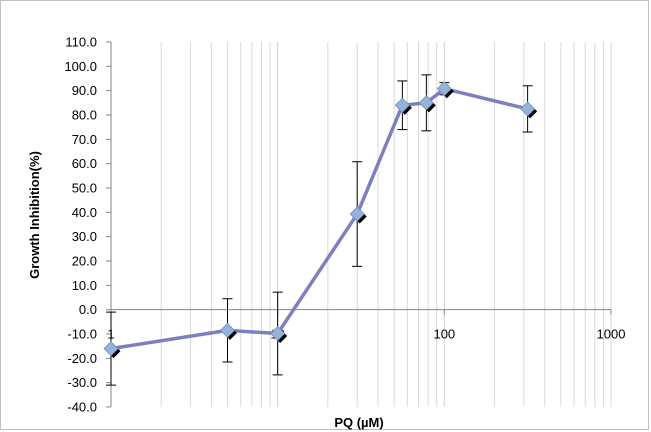  Describe the element at coordinates (84, 261) in the screenshot. I see `y-tick-label: 20.0` at that location.